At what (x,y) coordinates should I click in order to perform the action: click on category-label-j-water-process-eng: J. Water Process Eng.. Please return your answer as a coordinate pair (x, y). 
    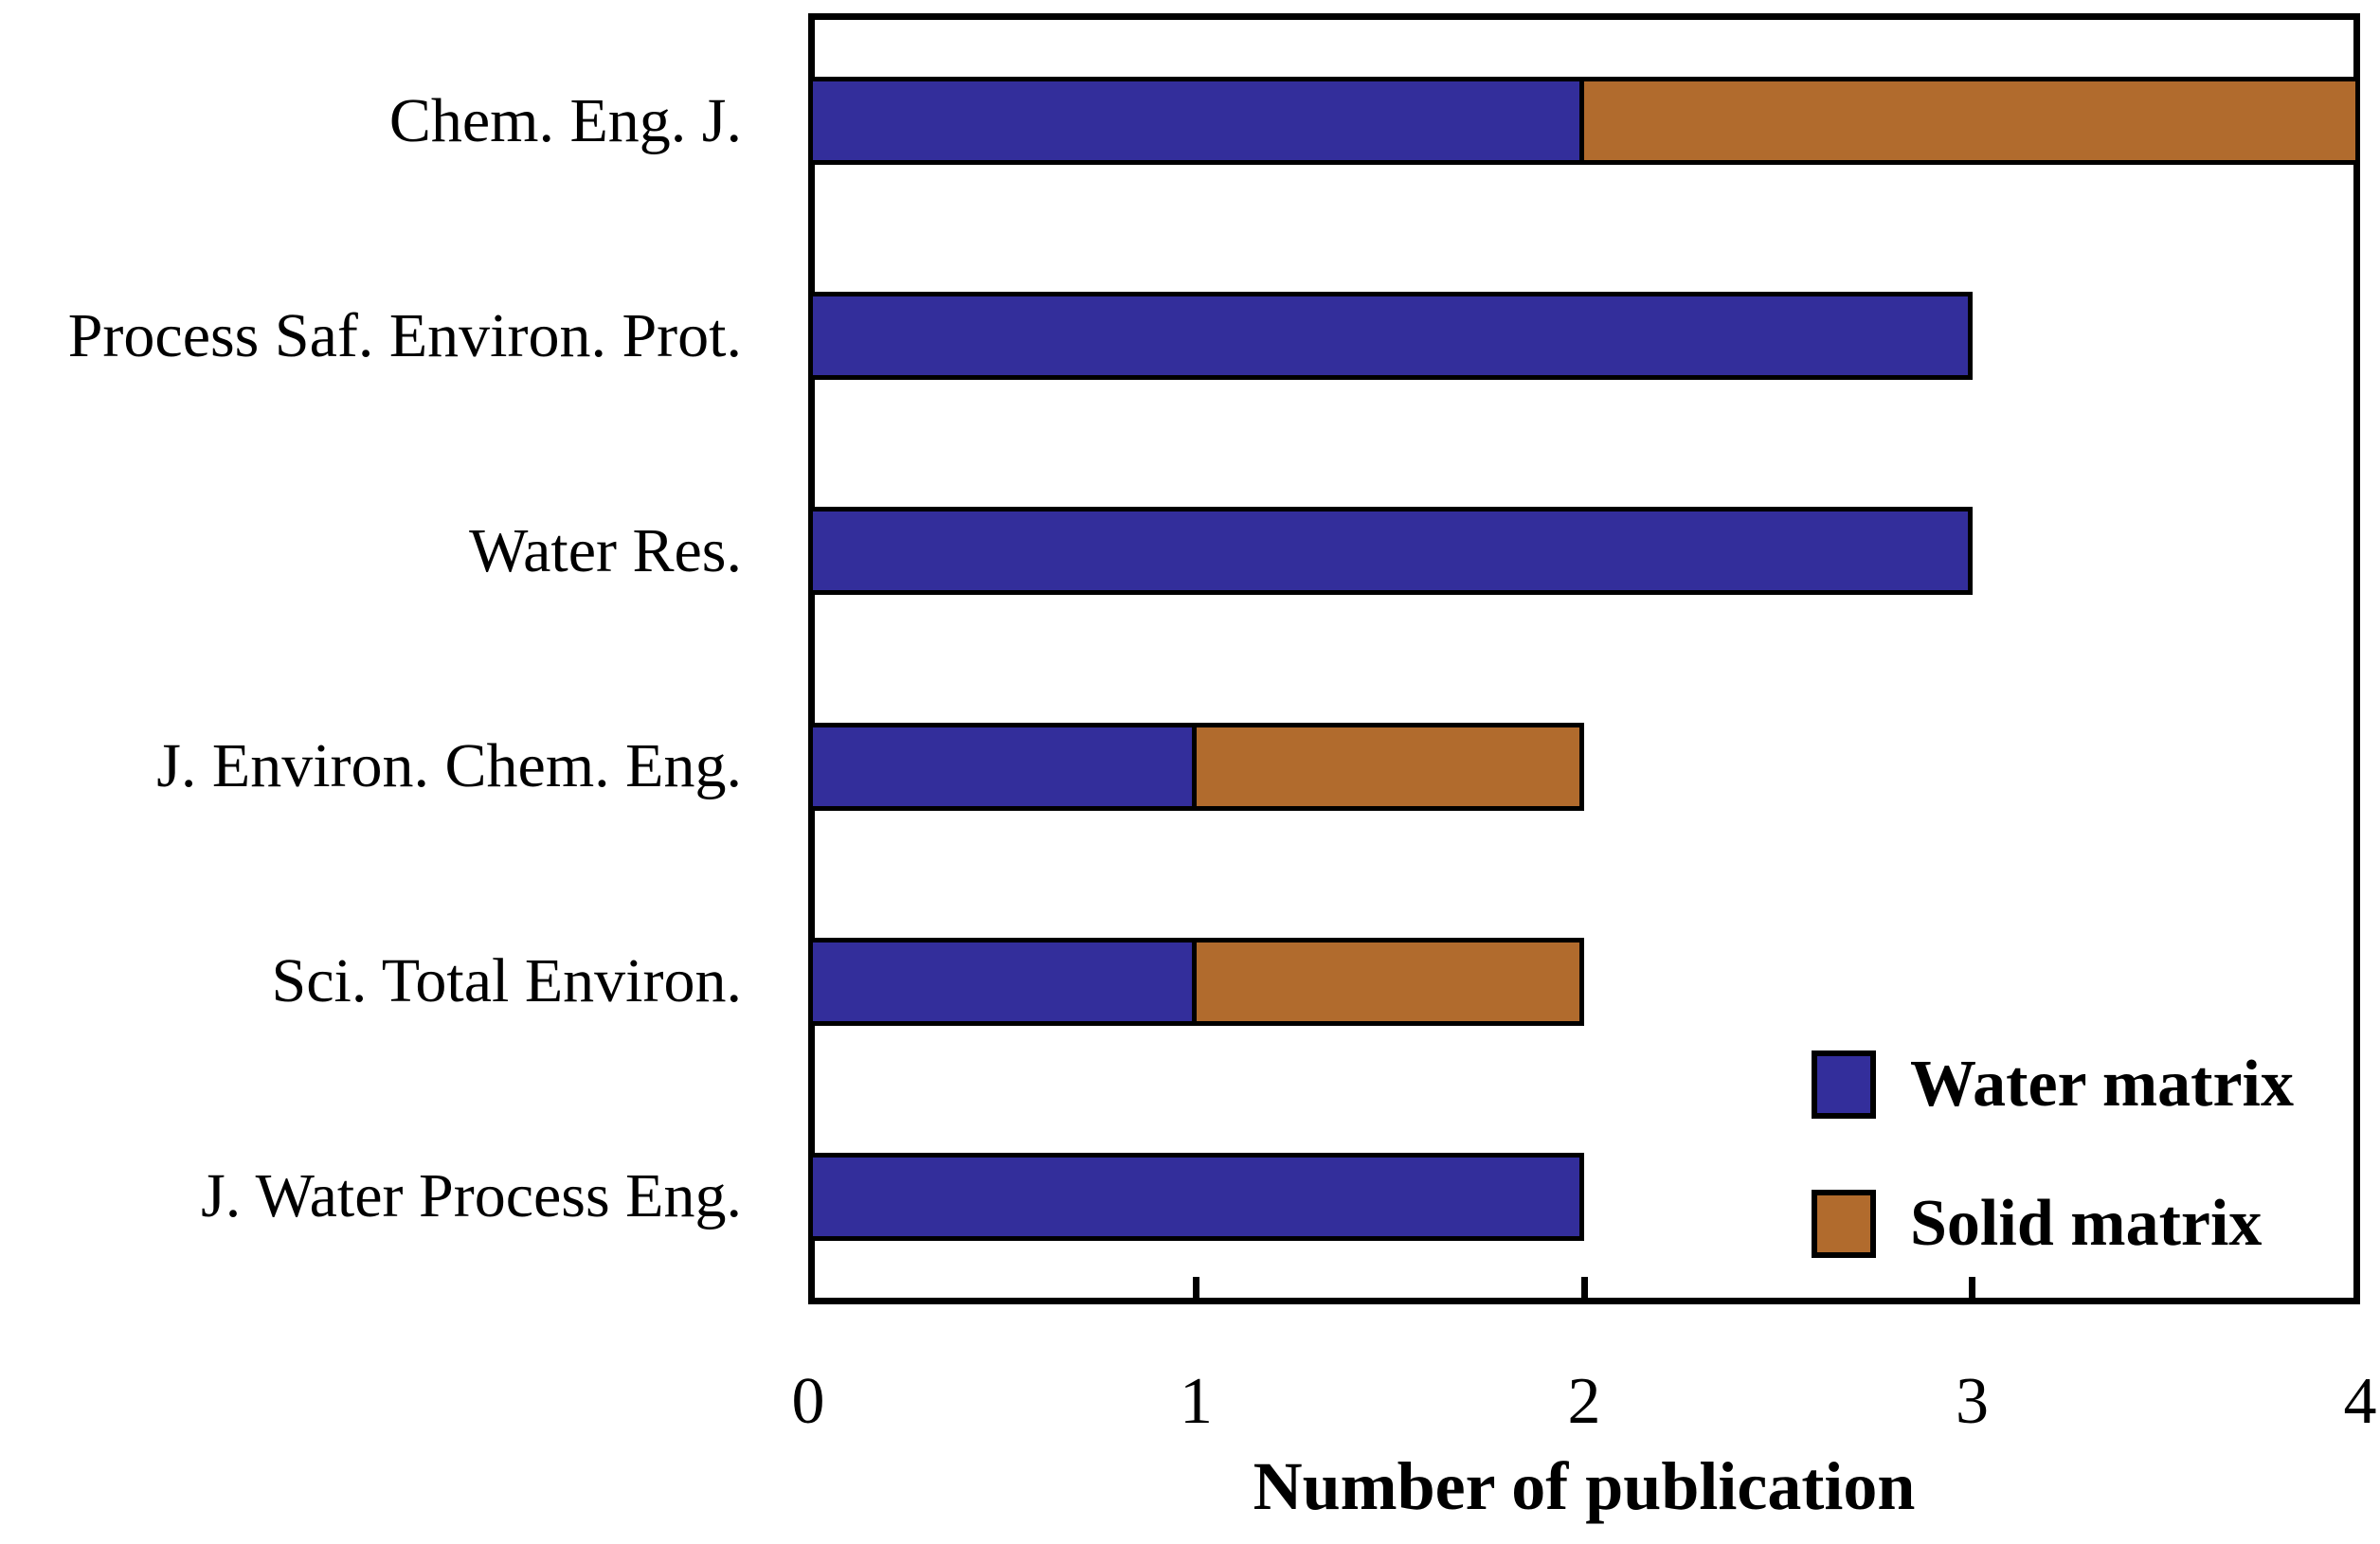
    Looking at the image, I should click on (471, 1196).